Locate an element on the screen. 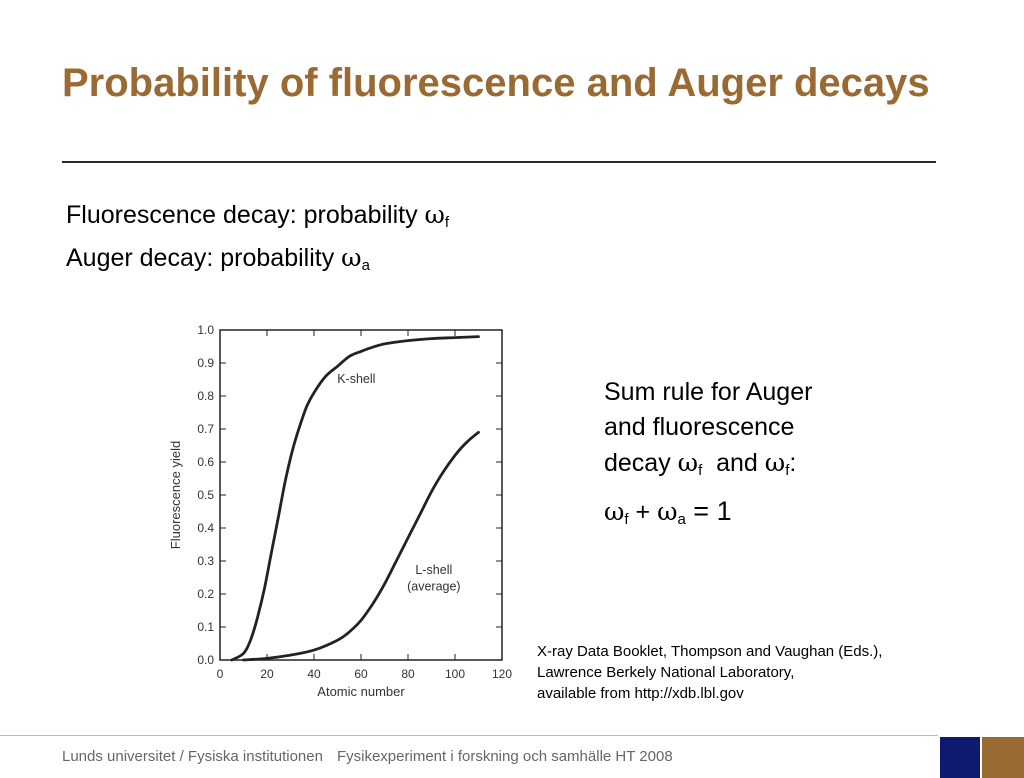 The width and height of the screenshot is (1024, 778). y-tick-label: 0.2 is located at coordinates (205, 594).